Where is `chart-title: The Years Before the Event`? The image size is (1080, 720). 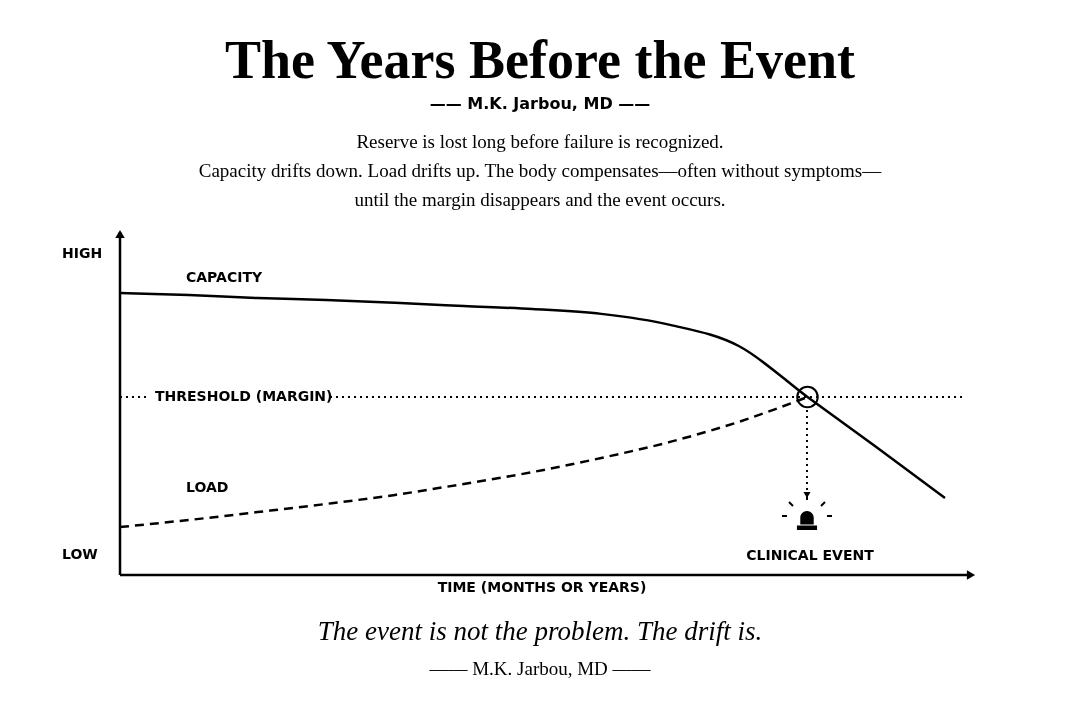
chart-title: The Years Before the Event is located at coordinates (540, 60).